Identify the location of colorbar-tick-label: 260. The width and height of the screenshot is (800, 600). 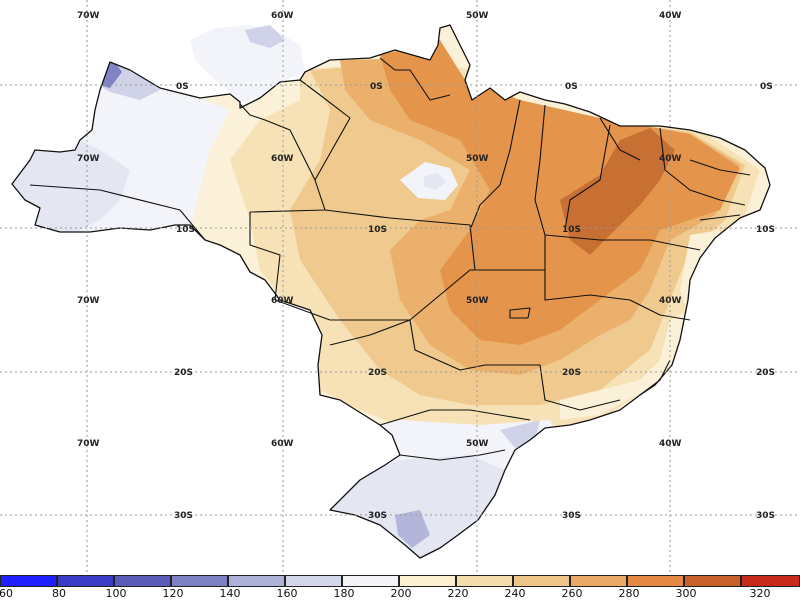
(572, 593).